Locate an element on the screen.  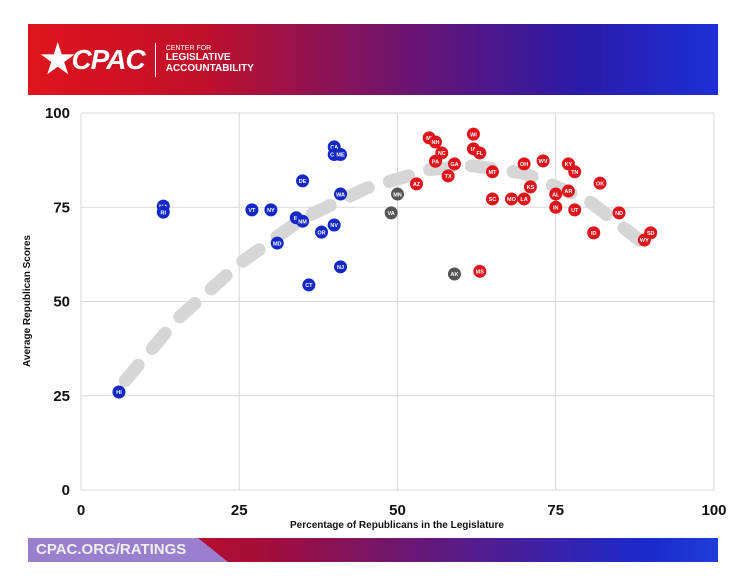
data-point-pa: PA is located at coordinates (435, 161).